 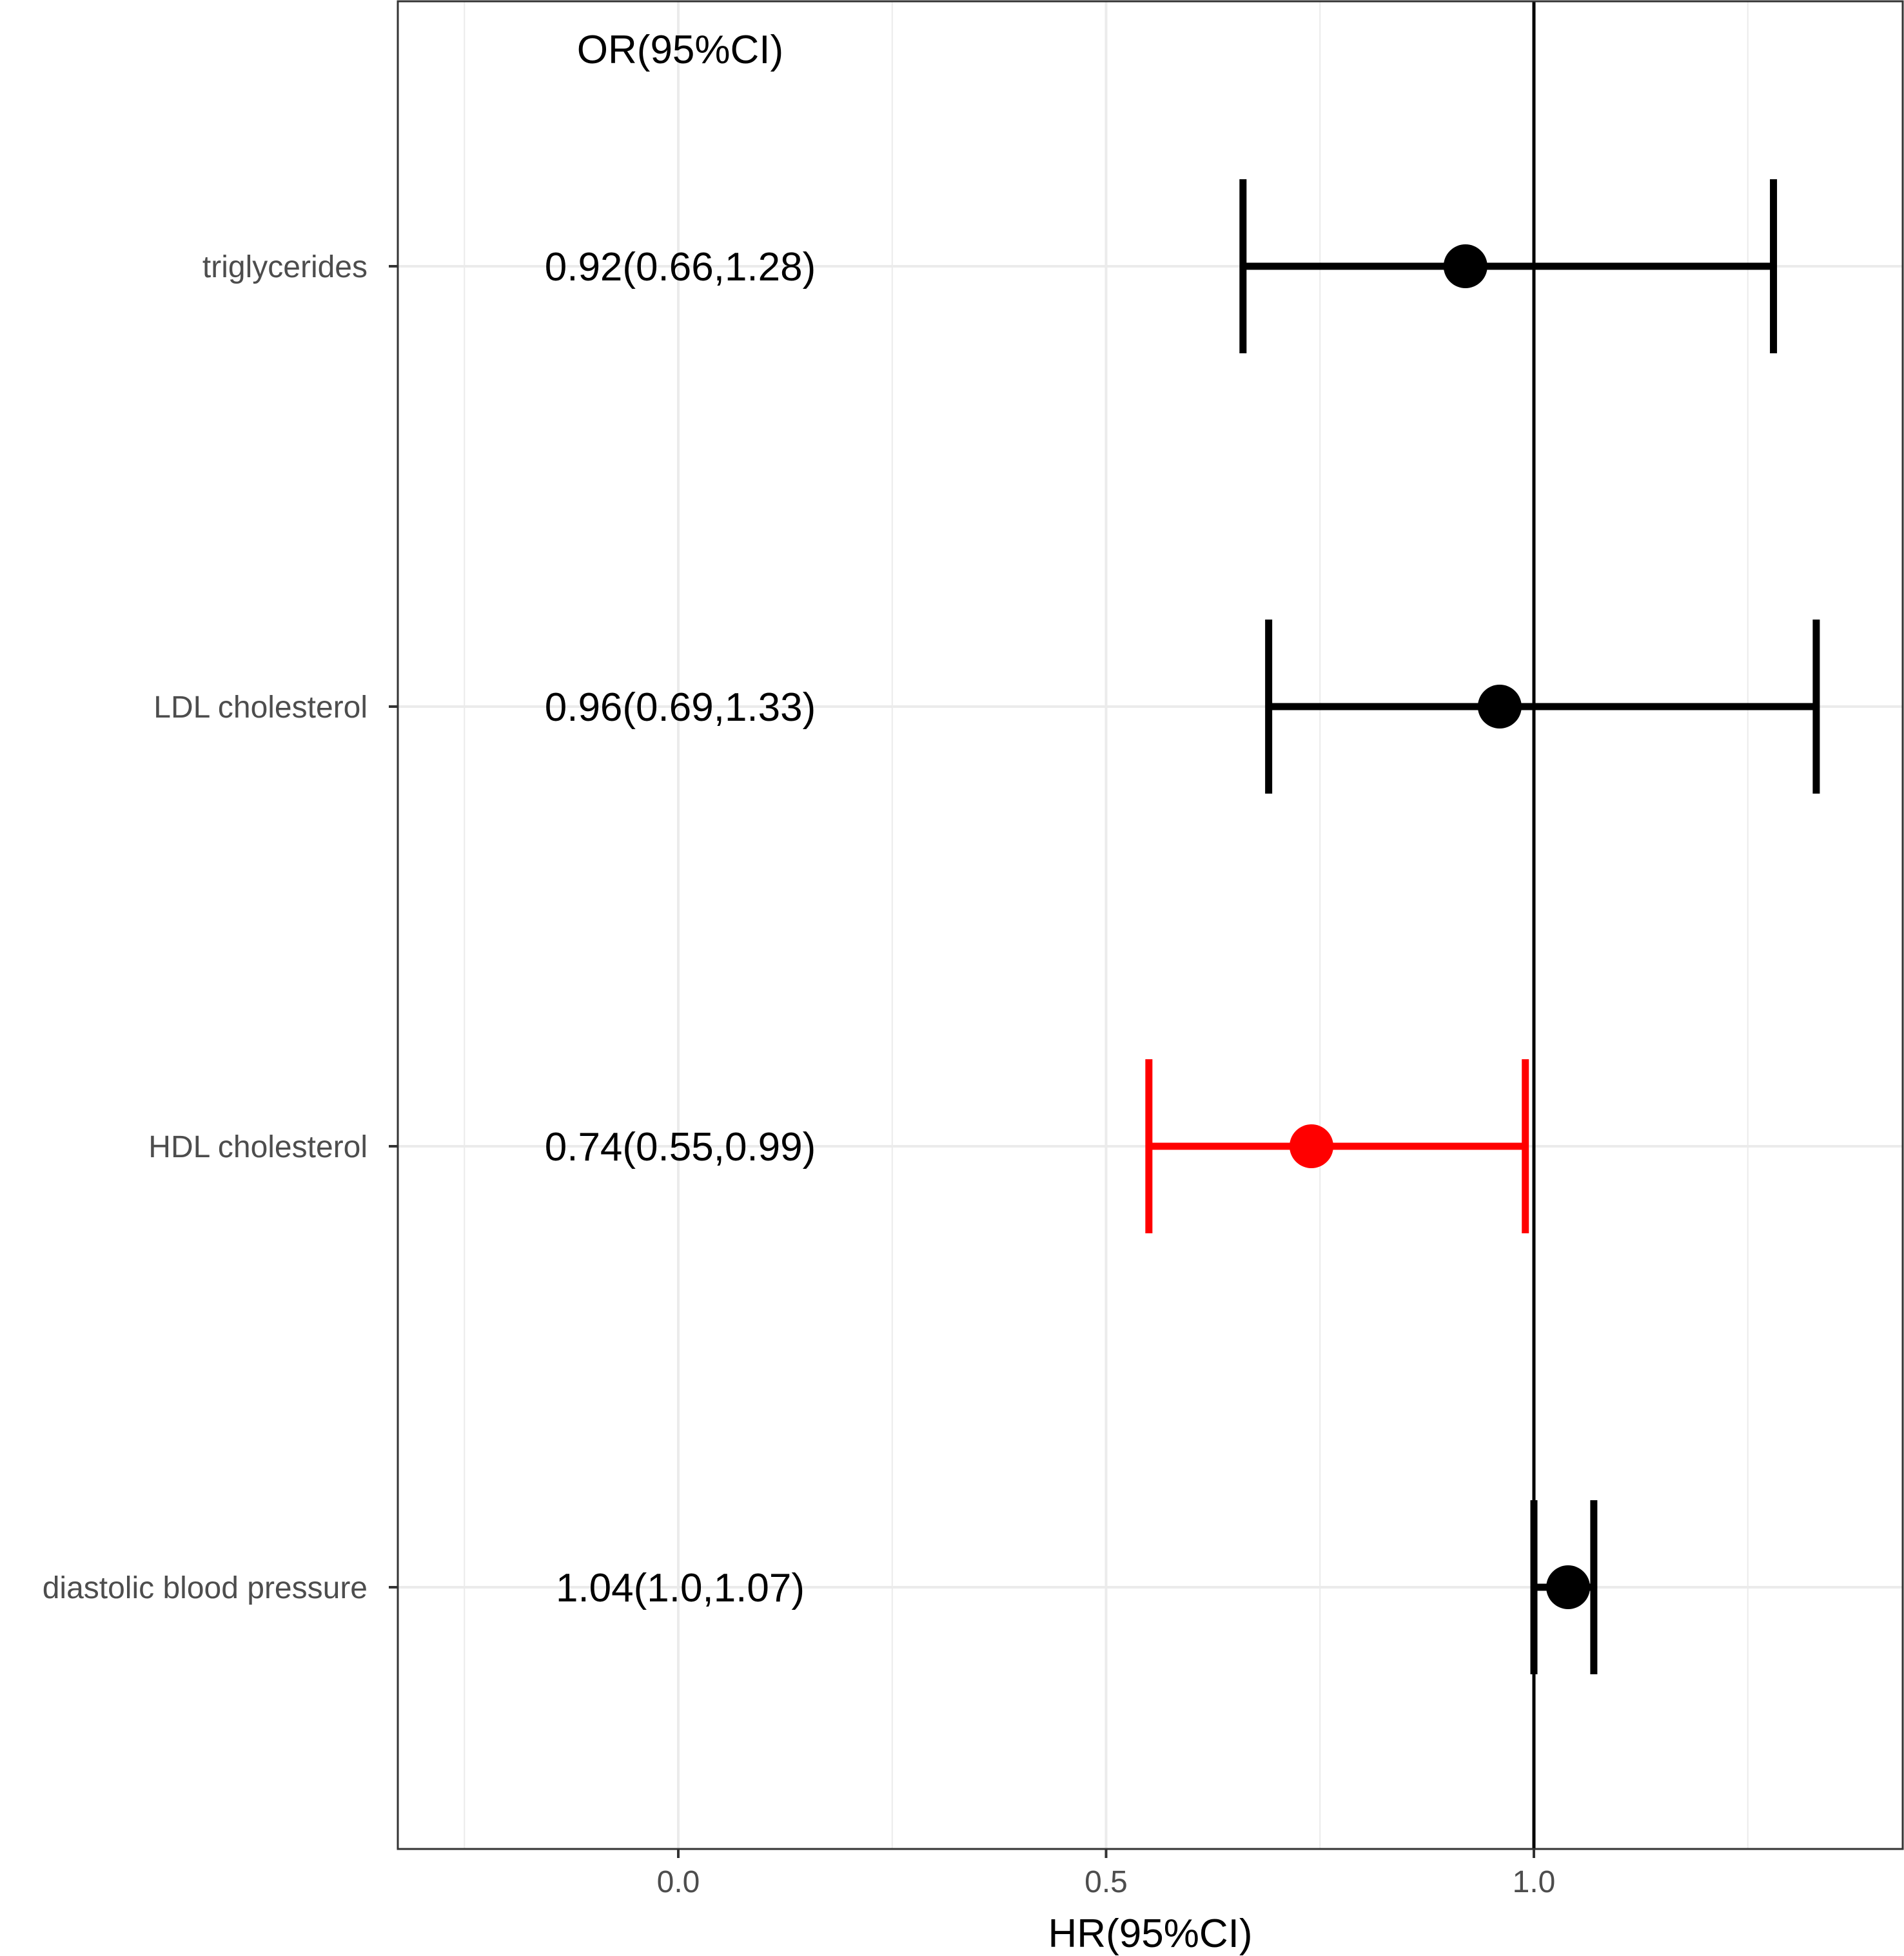 What do you see at coordinates (1150, 1934) in the screenshot?
I see `x-axis-title: HR(95%CI)` at bounding box center [1150, 1934].